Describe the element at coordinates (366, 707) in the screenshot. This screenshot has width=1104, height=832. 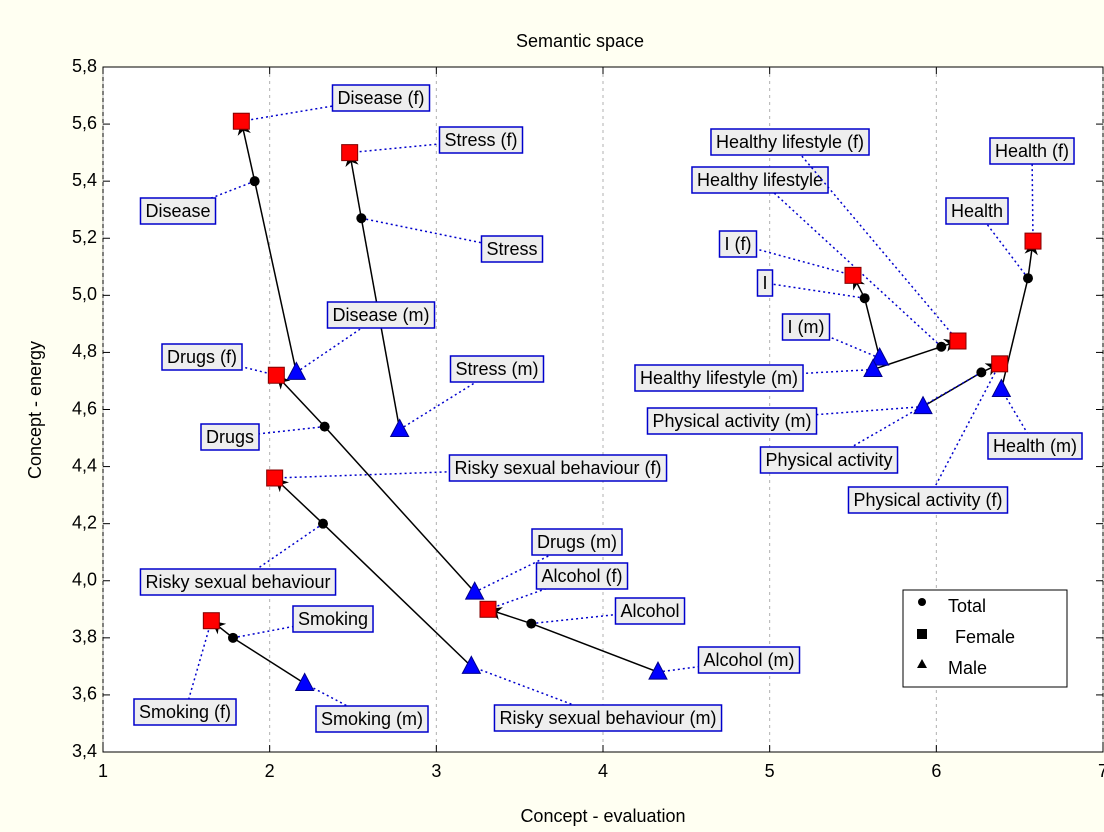
I see `point-label: Smoking (m)` at that location.